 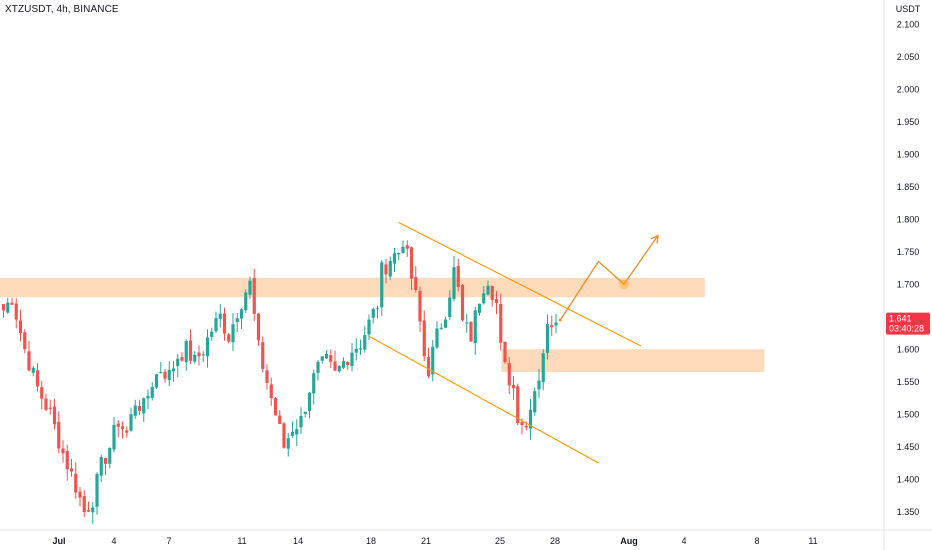 I want to click on support-resistance-zones, so click(x=382, y=324).